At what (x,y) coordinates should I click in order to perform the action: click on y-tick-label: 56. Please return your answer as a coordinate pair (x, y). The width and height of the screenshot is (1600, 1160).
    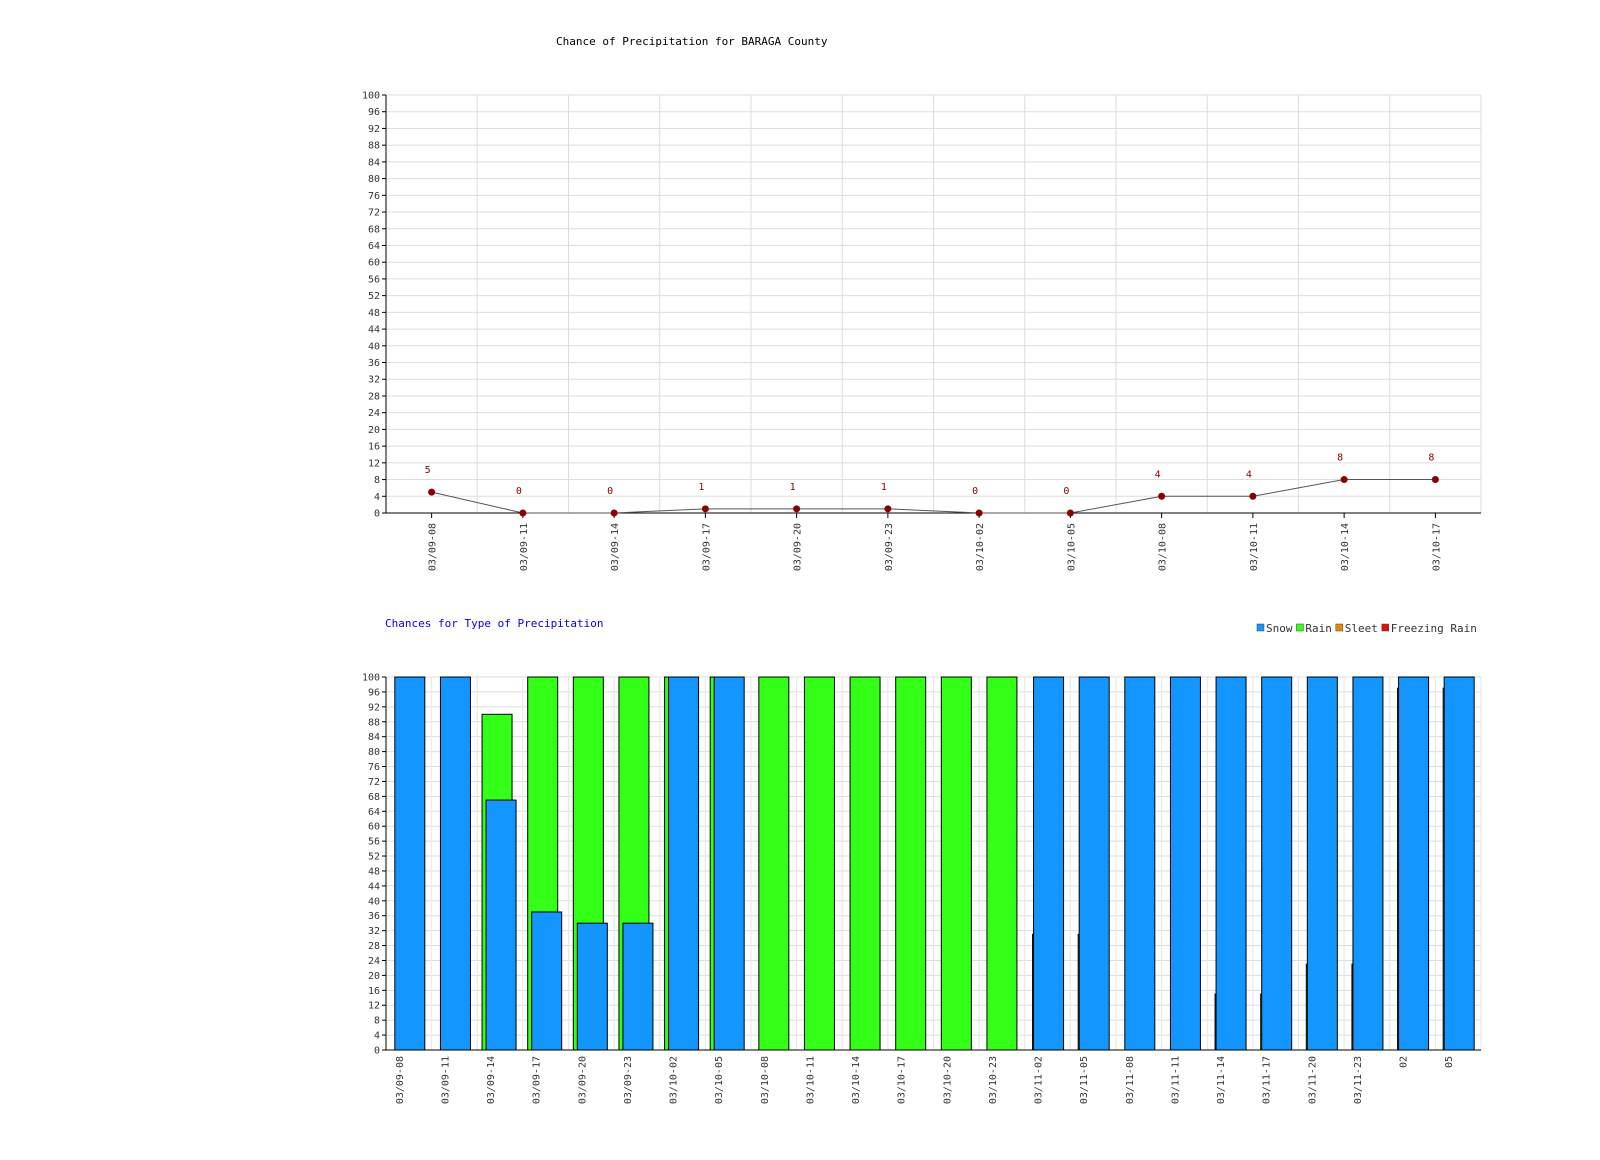
    Looking at the image, I should click on (374, 279).